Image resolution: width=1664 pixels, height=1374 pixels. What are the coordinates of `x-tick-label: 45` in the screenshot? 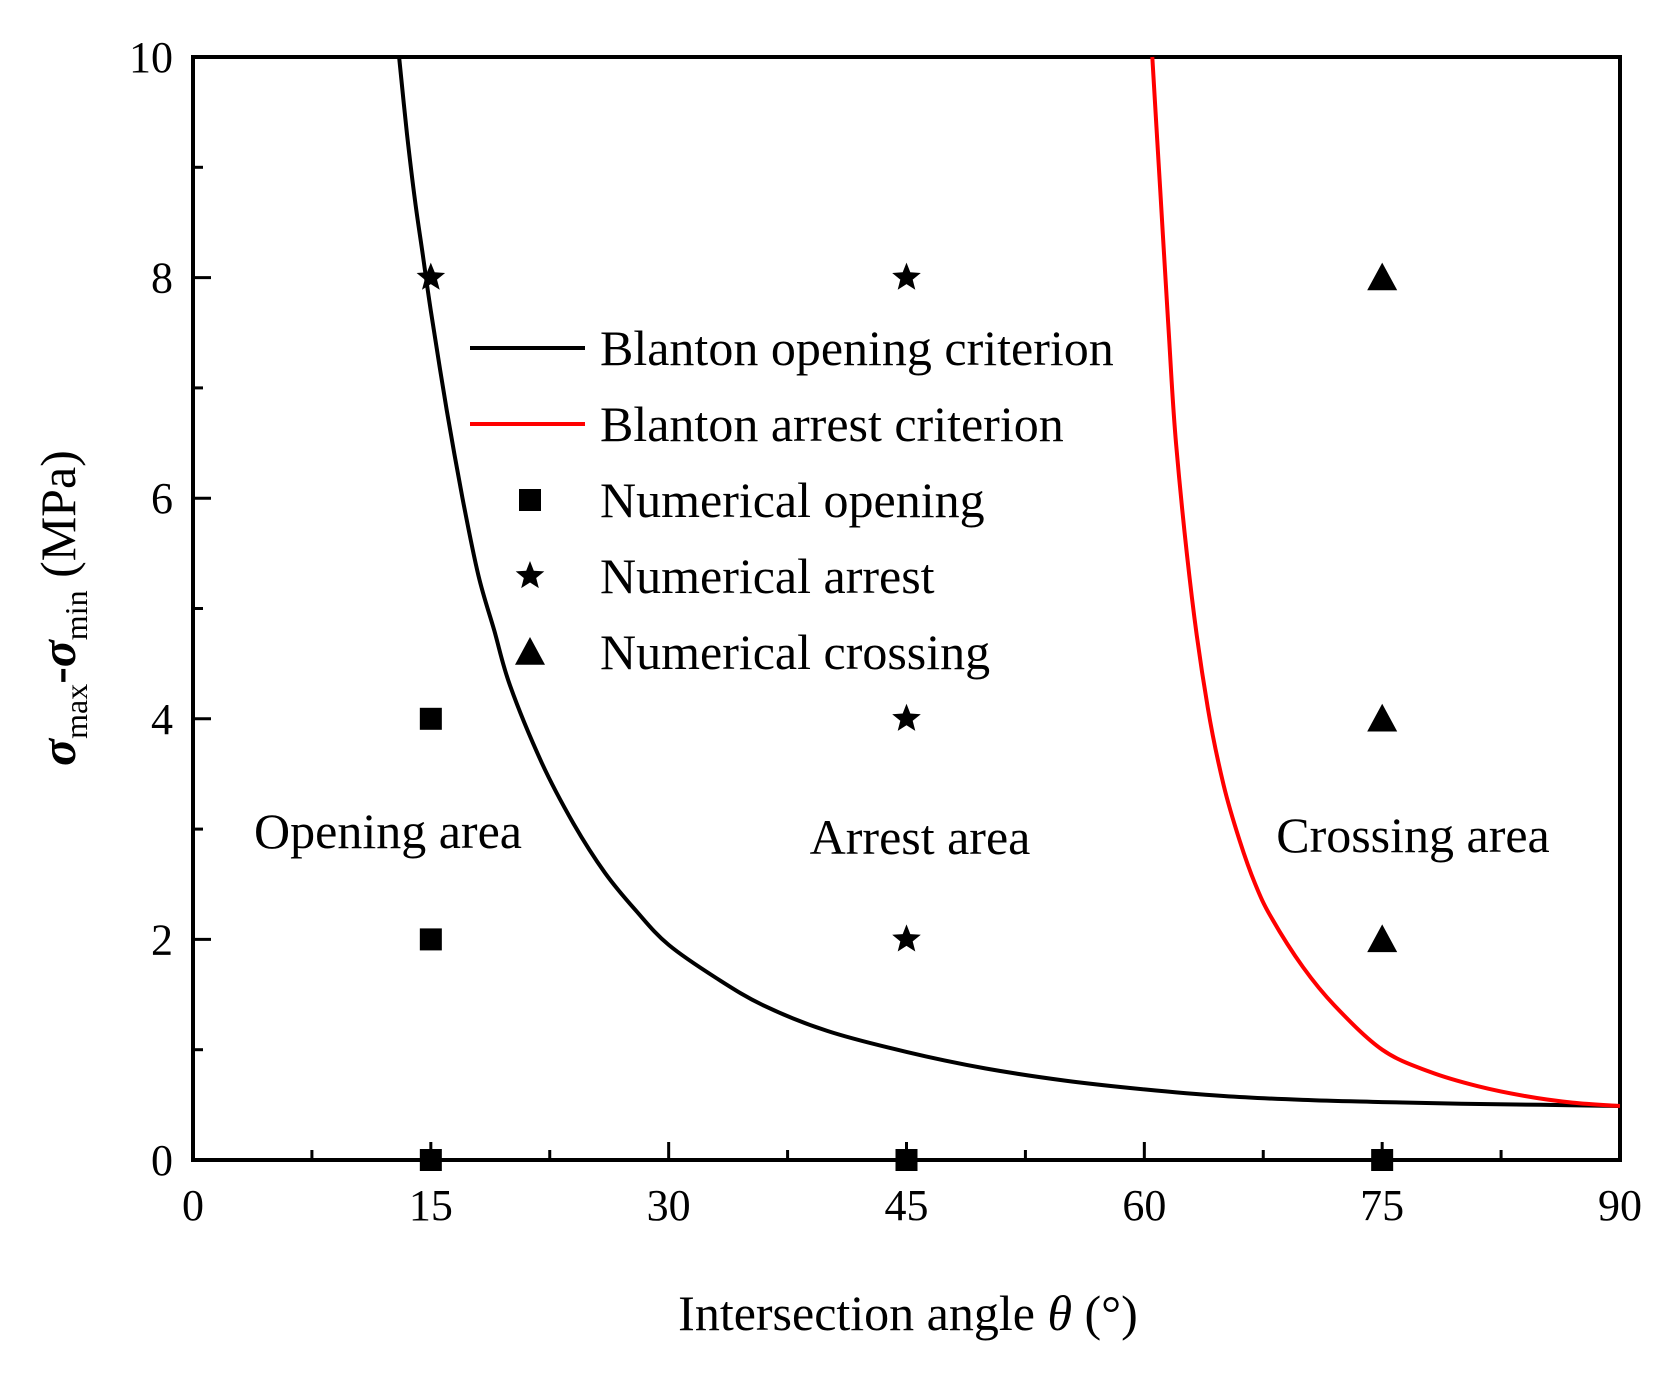 It's located at (907, 1205).